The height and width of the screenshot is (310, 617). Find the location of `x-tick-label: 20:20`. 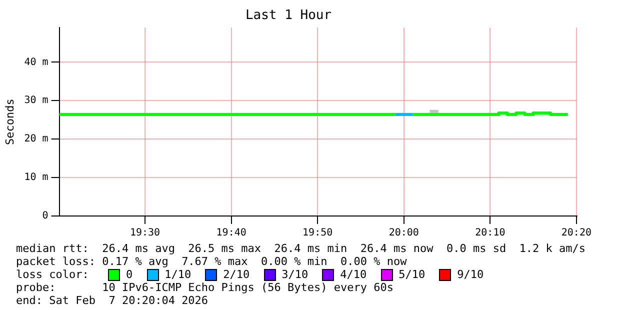

x-tick-label: 20:20 is located at coordinates (576, 233).